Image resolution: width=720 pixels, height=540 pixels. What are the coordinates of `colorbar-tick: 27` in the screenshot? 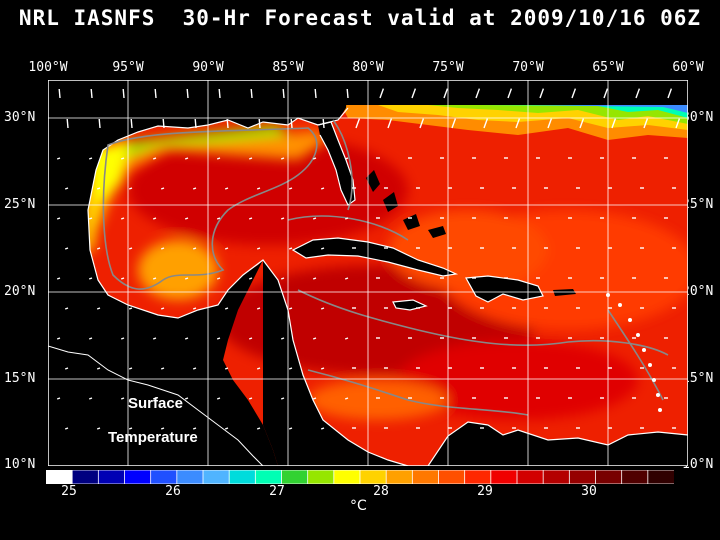 It's located at (277, 491).